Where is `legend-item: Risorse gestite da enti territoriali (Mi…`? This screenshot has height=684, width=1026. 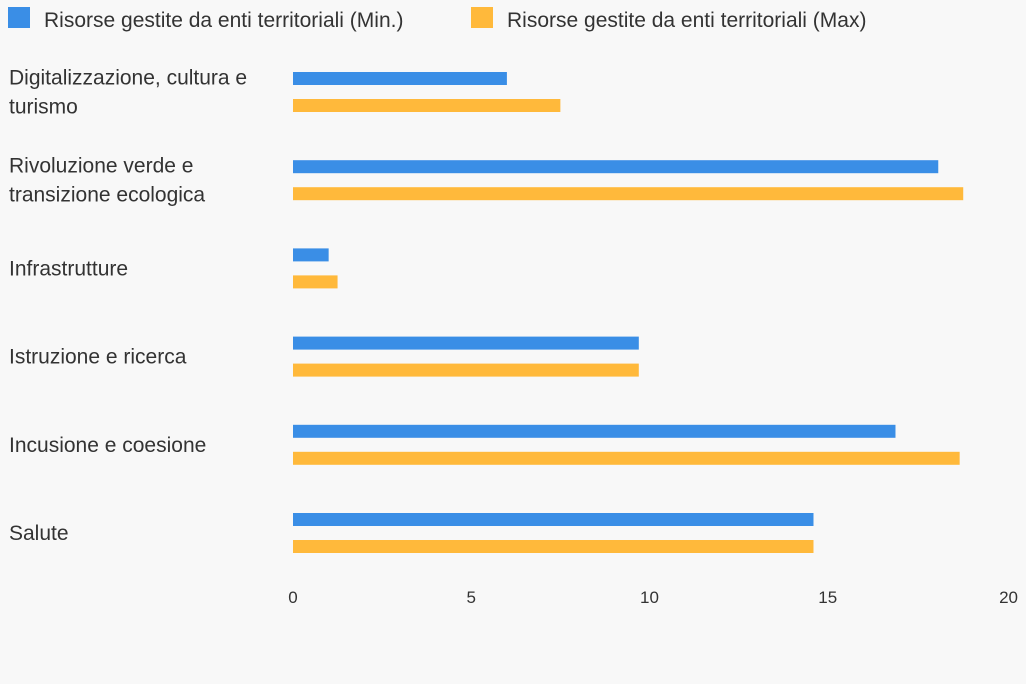
legend-item: Risorse gestite da enti territoriali (Mi… is located at coordinates (205, 19).